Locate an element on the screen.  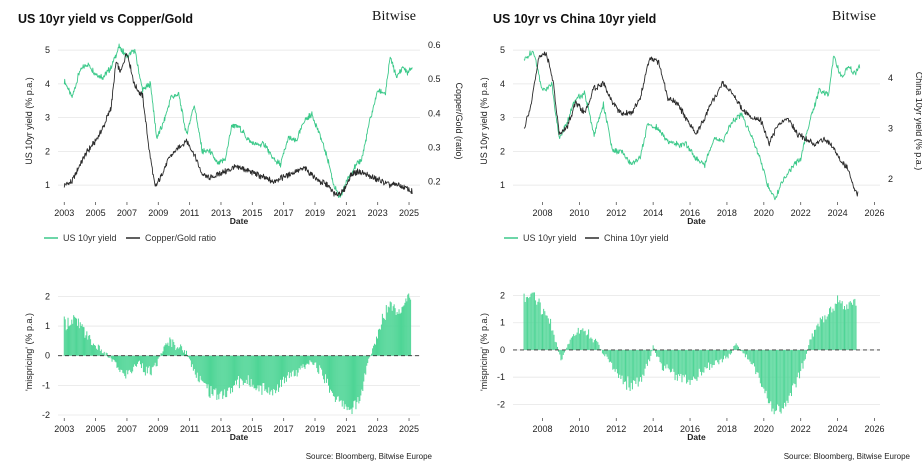
x-tick-label: 2014 is located at coordinates (653, 213).